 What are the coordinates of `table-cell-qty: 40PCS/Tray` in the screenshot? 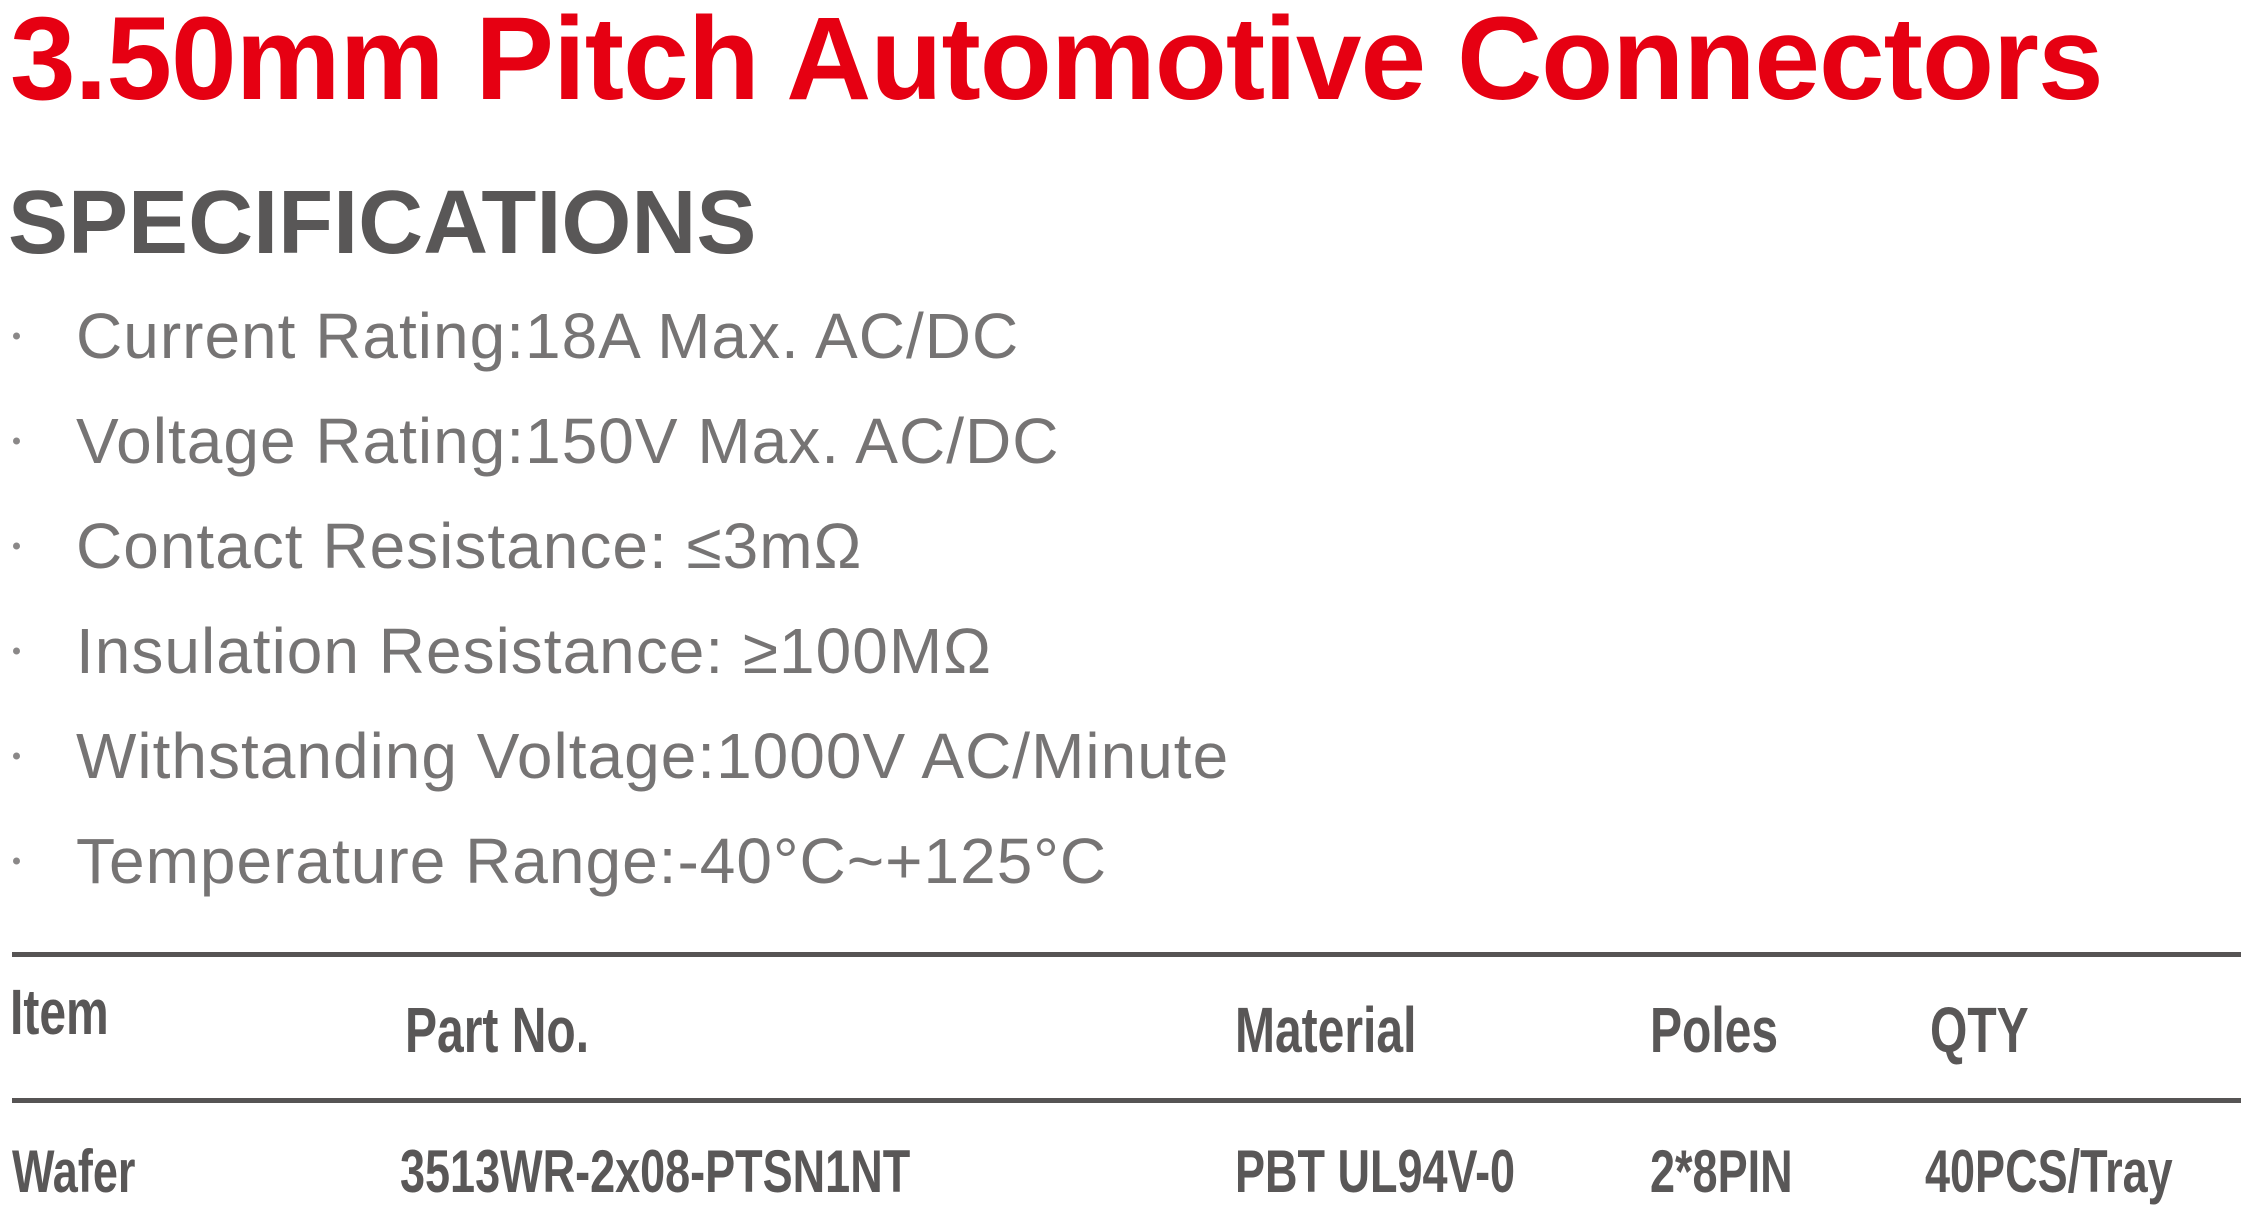 It's located at (2049, 1171).